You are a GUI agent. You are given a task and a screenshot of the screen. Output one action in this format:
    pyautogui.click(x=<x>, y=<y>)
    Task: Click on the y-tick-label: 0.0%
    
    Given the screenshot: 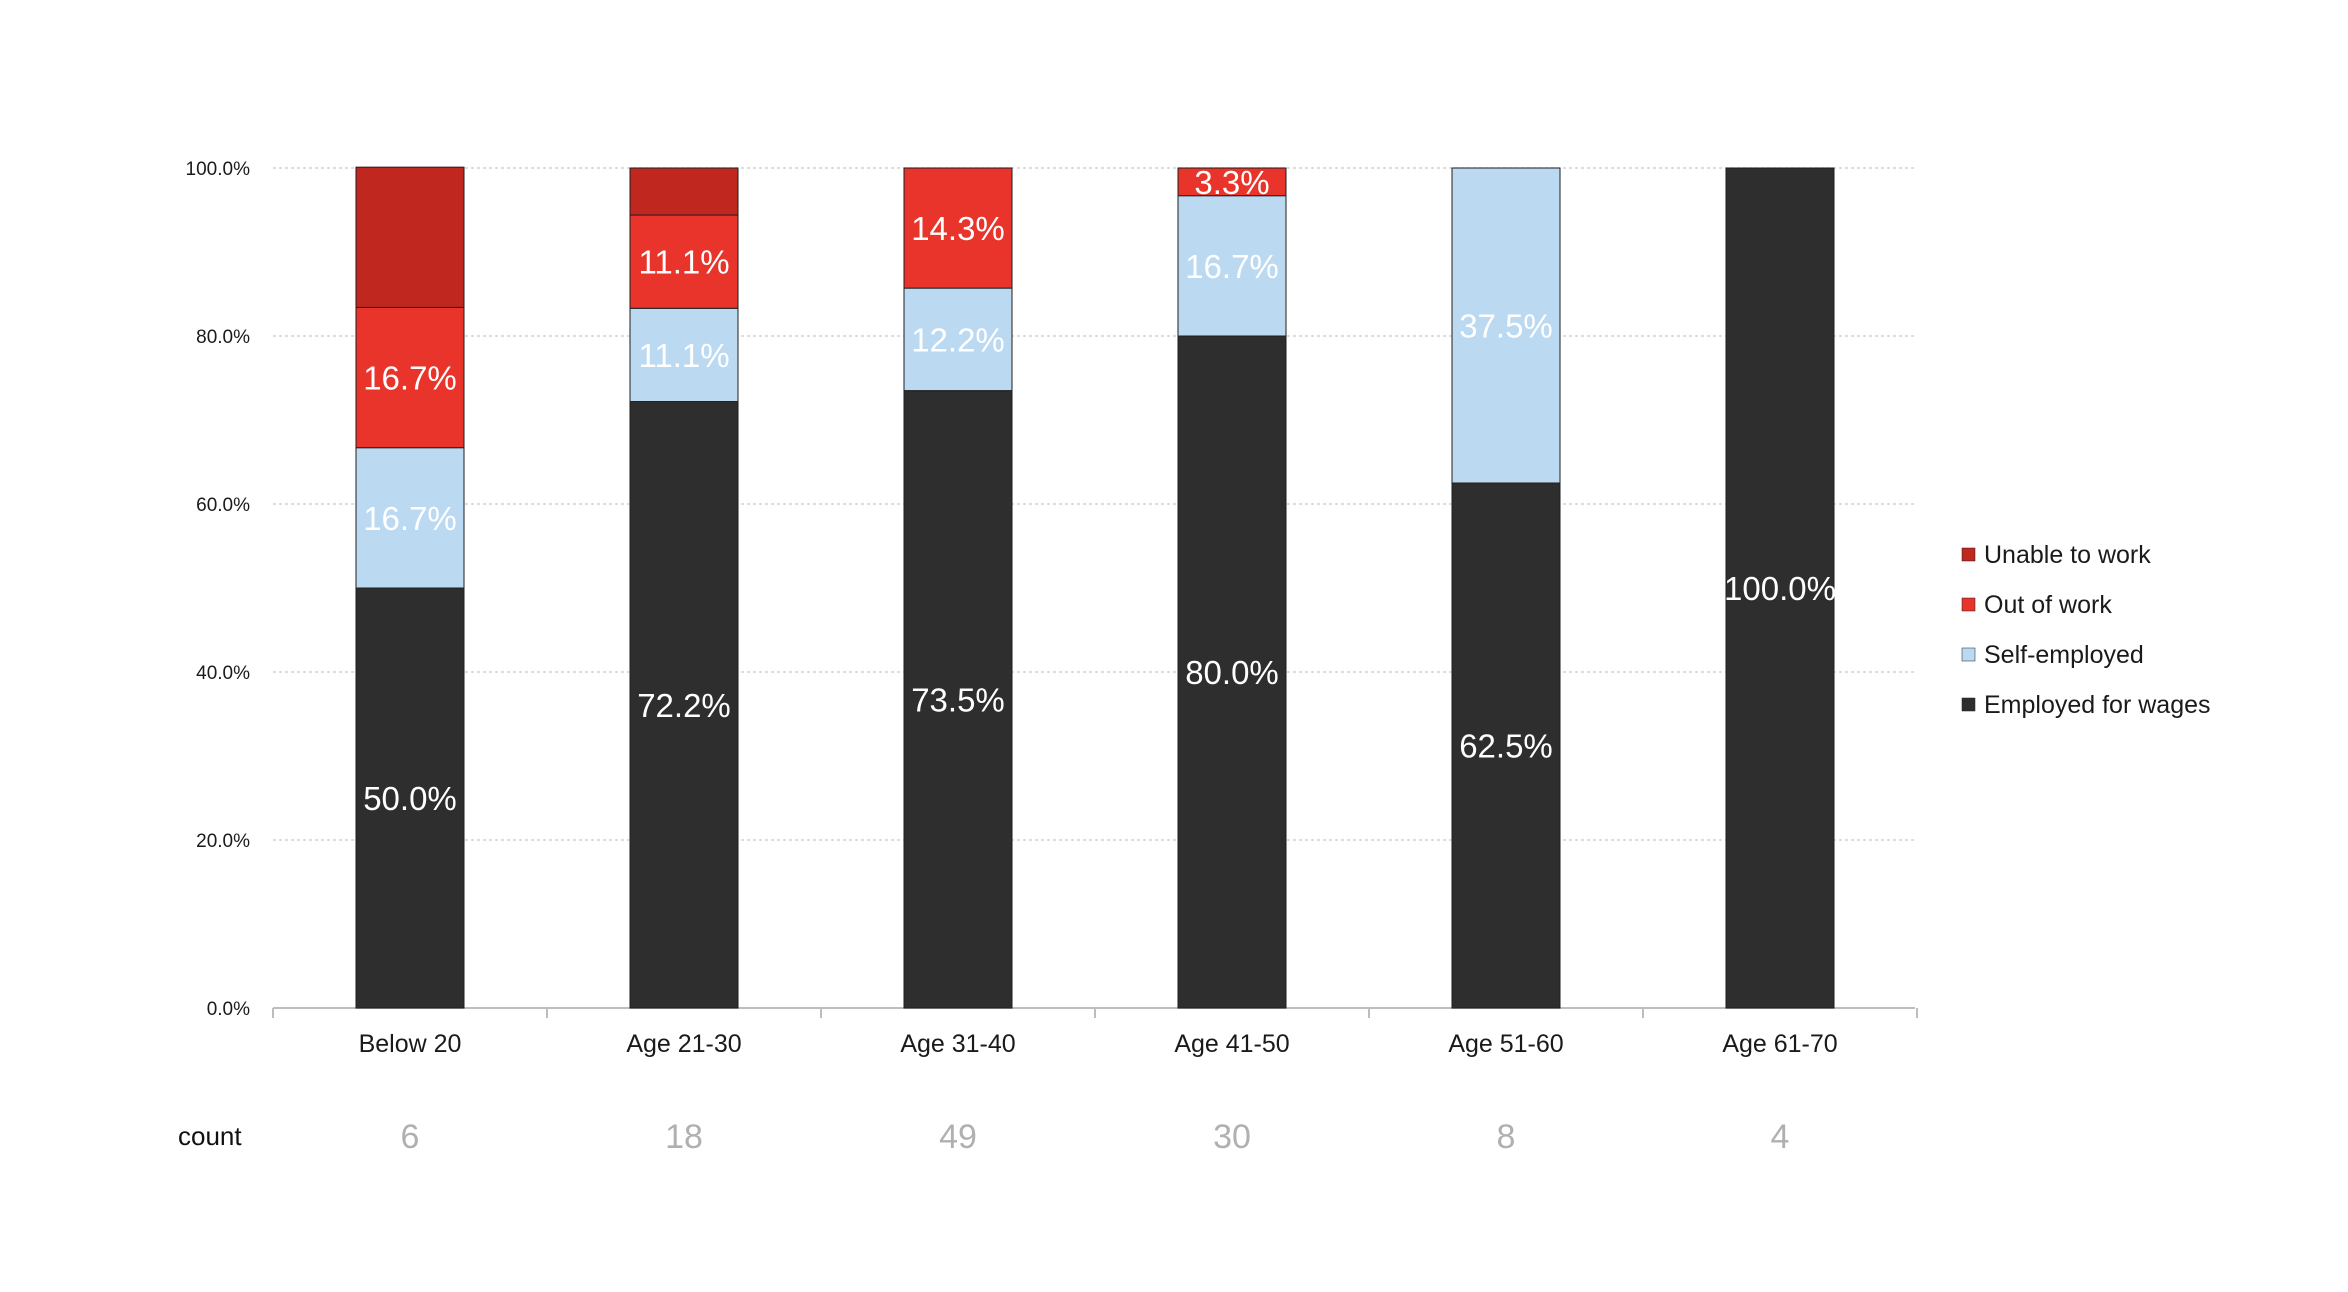 What is the action you would take?
    pyautogui.click(x=228, y=1009)
    